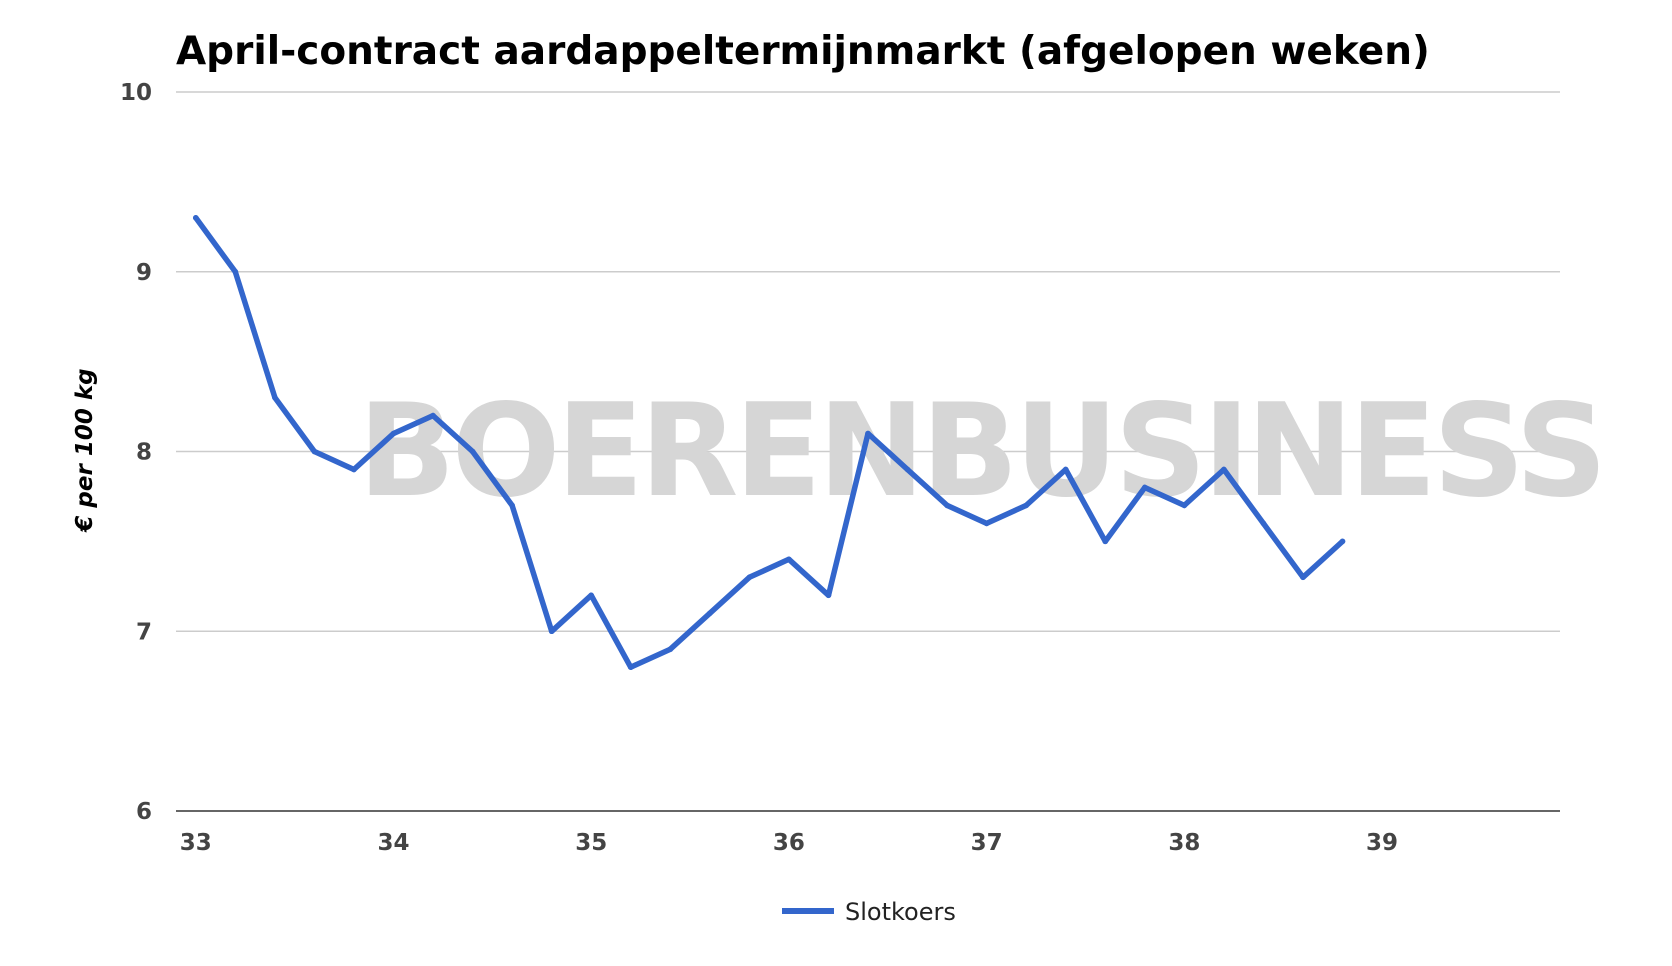 The width and height of the screenshot is (1672, 966). I want to click on x-tick-label: 35, so click(591, 843).